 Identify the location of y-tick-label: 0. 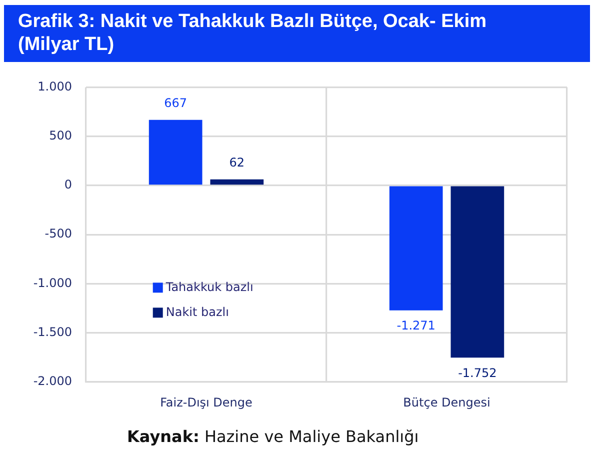
(68, 185).